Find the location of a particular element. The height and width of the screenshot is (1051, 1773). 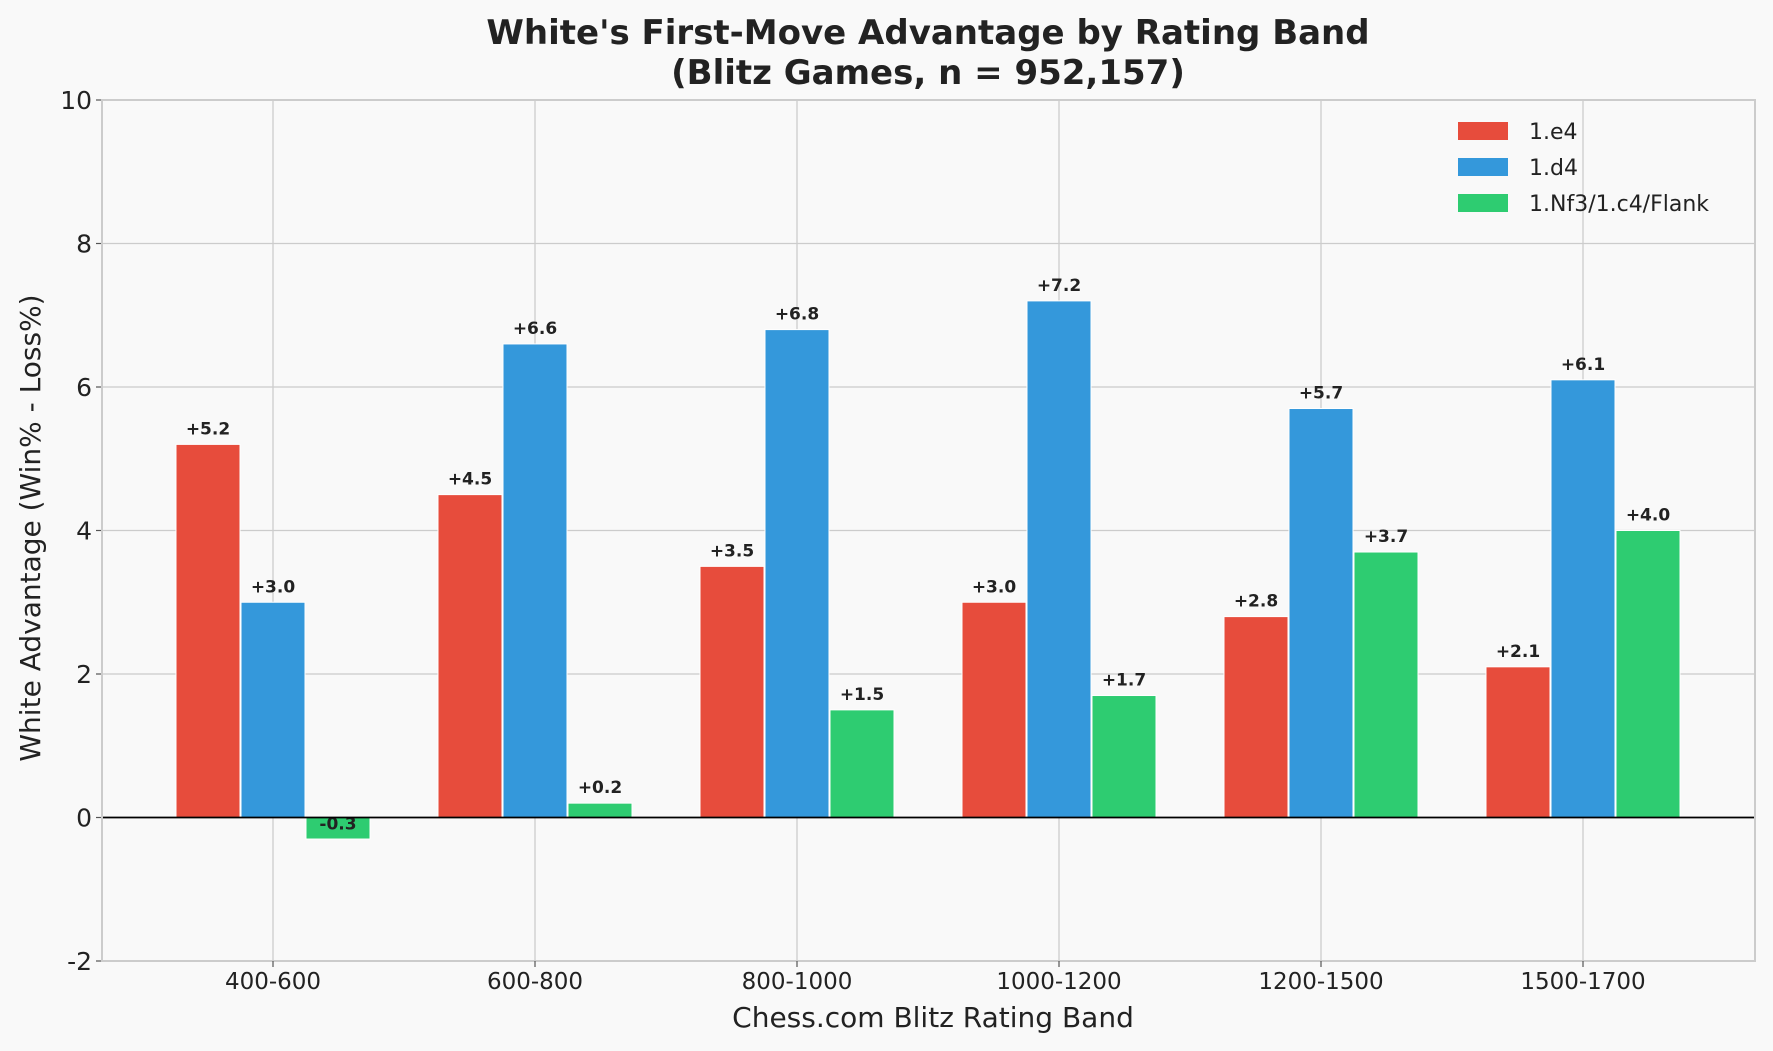

bar-value-label: +7.2 is located at coordinates (1059, 286).